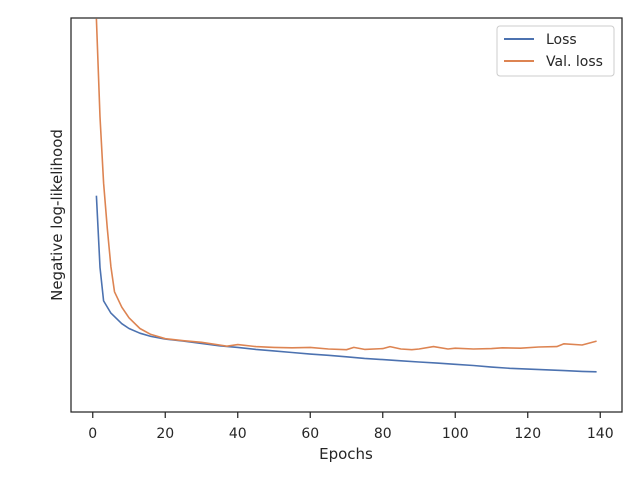  Describe the element at coordinates (561, 40) in the screenshot. I see `legend-label-loss: Loss` at that location.